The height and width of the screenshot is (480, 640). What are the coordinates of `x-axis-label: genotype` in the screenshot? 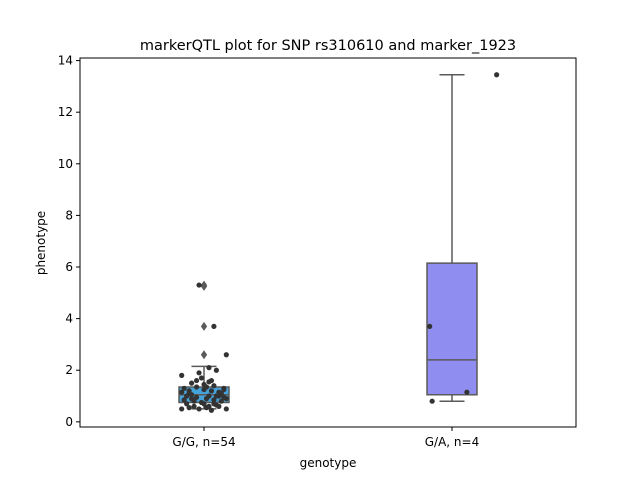 It's located at (328, 463).